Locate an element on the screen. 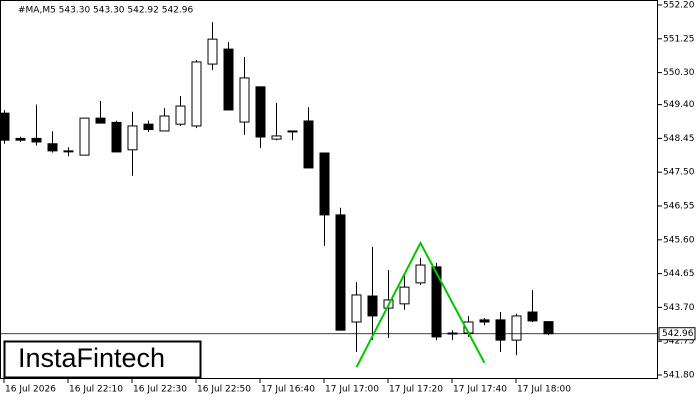  y-tick-label: 548.45 is located at coordinates (679, 139).